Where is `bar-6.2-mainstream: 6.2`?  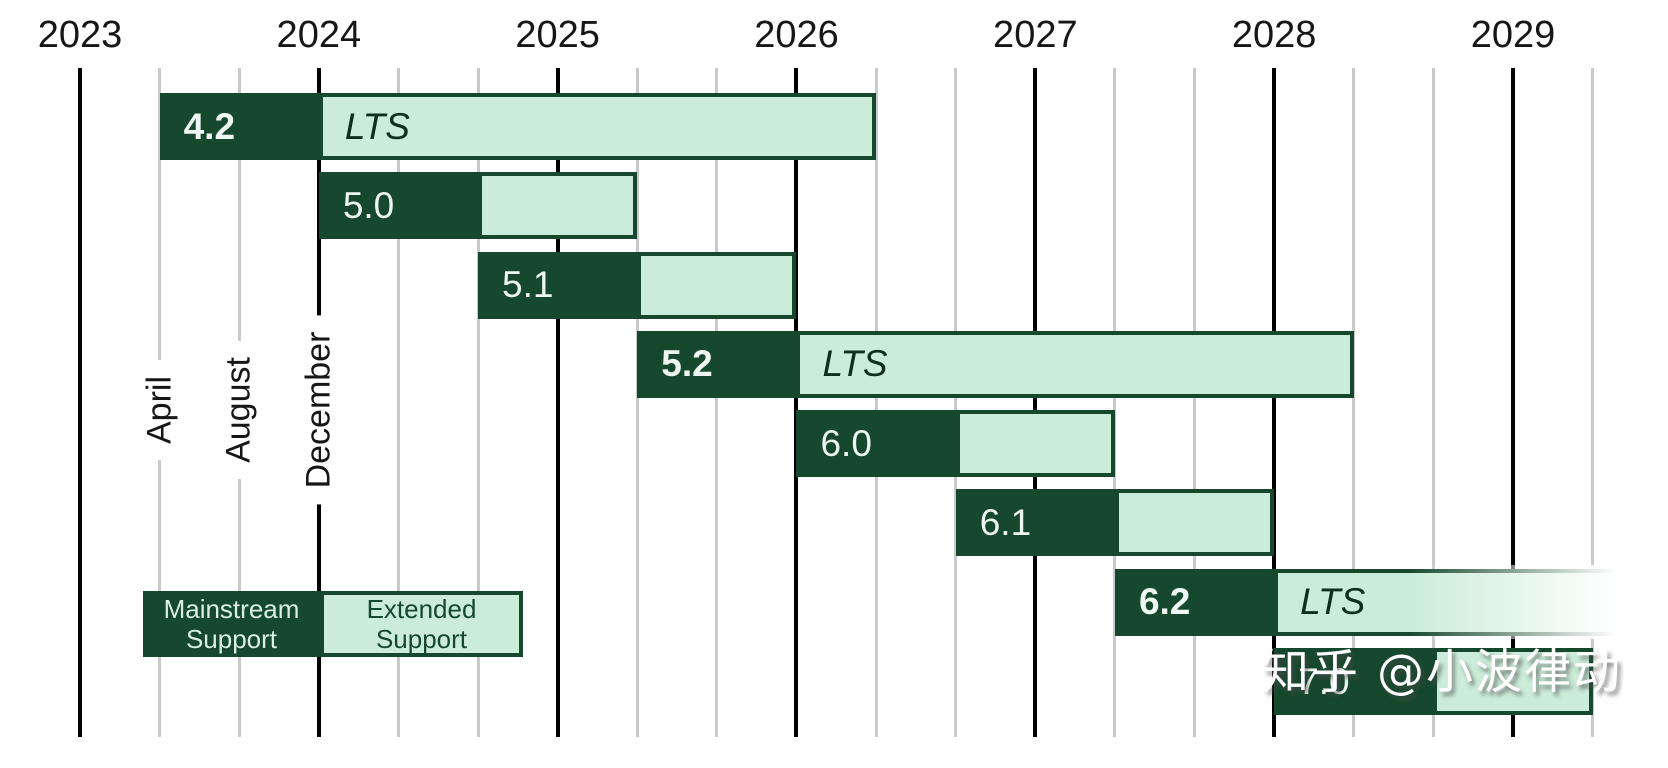
bar-6.2-mainstream: 6.2 is located at coordinates (1194, 602).